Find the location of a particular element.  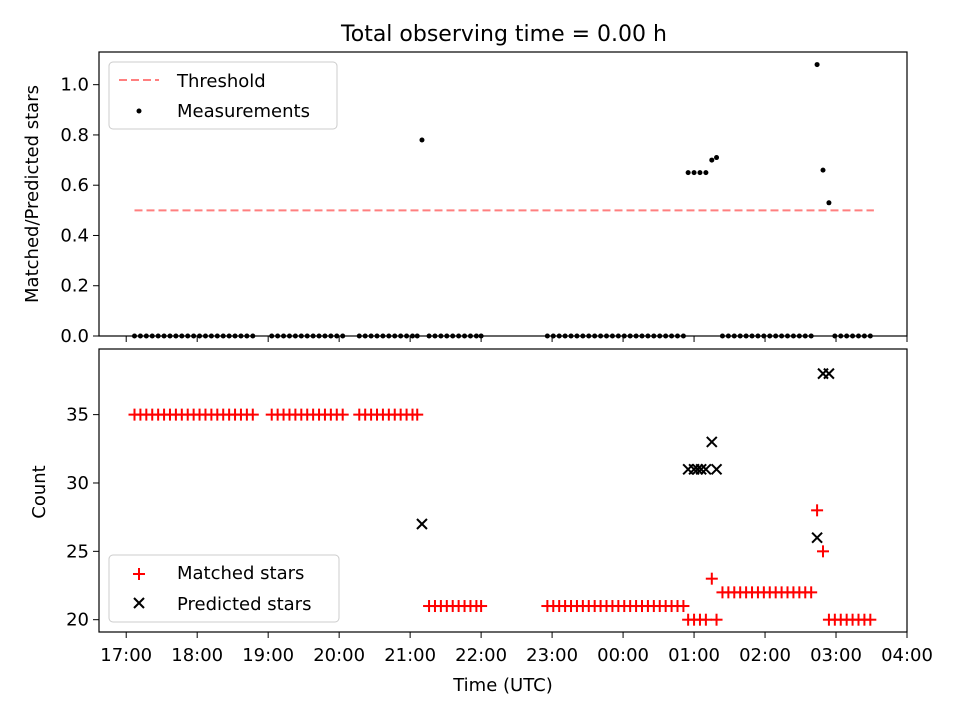

bottom-legend: Matched stars Predicted stars is located at coordinates (224, 588).